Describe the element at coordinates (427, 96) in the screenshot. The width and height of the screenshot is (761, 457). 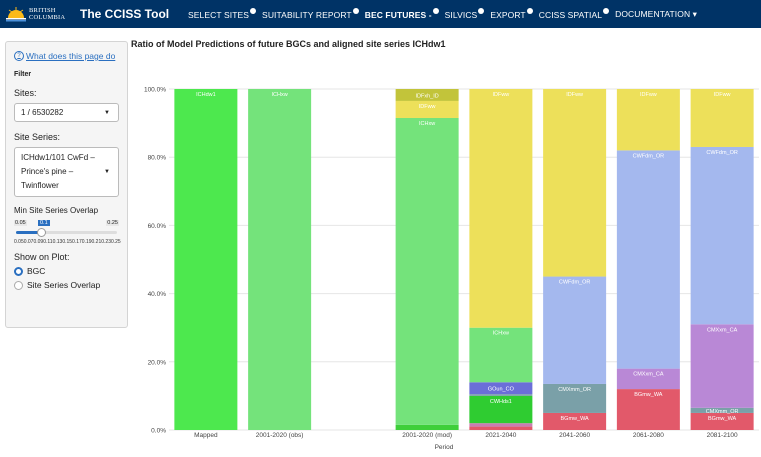
I see `segment-label: IDFxh_ID` at that location.